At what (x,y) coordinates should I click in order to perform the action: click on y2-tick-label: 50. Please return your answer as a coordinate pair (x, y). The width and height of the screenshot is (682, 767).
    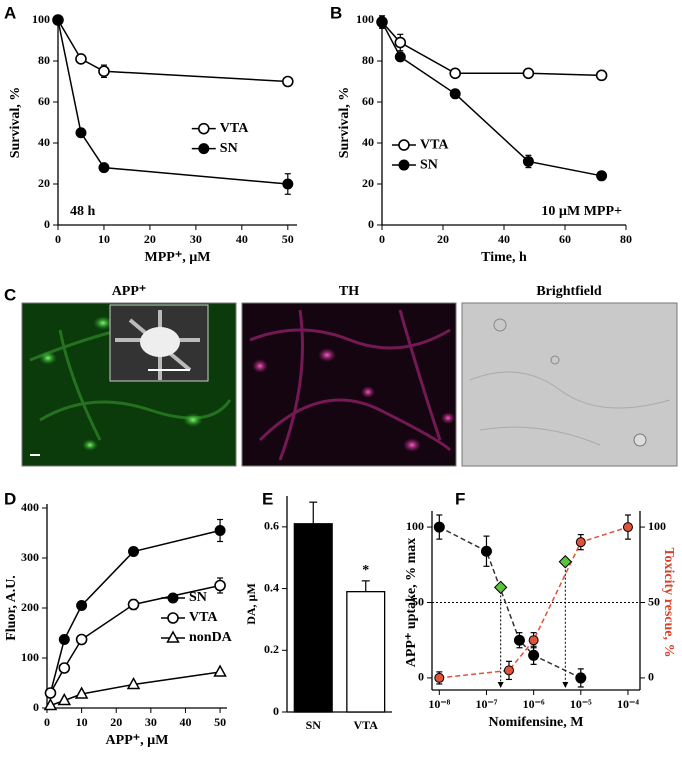
    Looking at the image, I should click on (654, 601).